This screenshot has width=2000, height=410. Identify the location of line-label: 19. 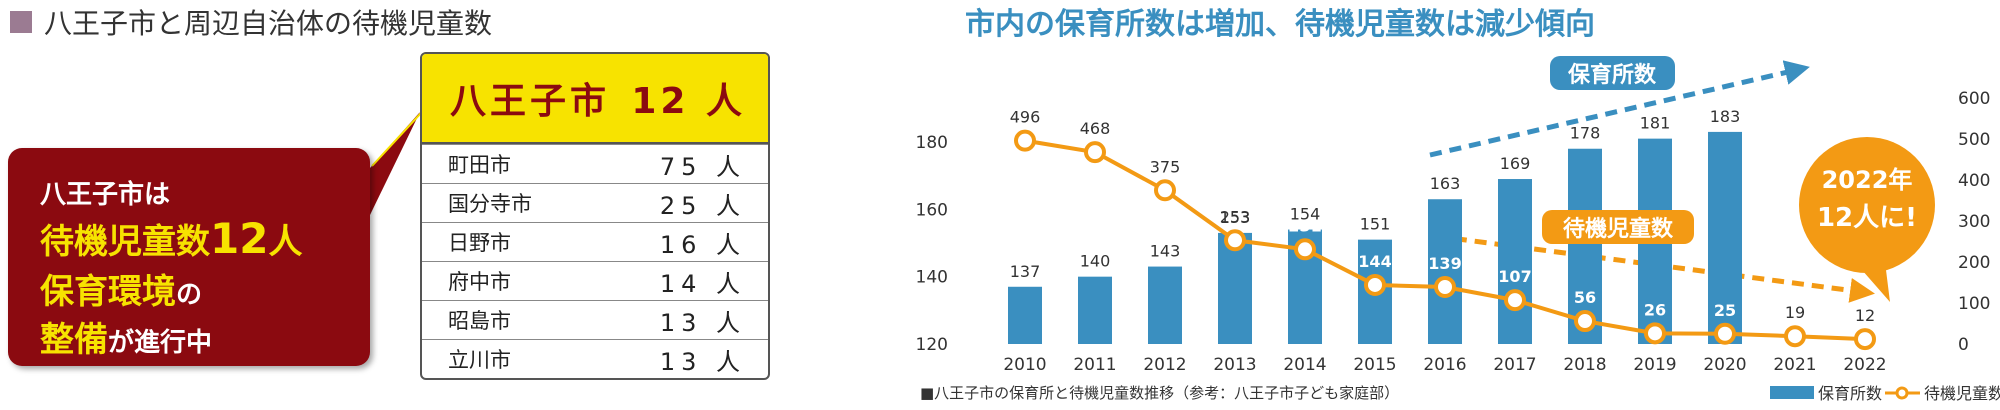
(1795, 312).